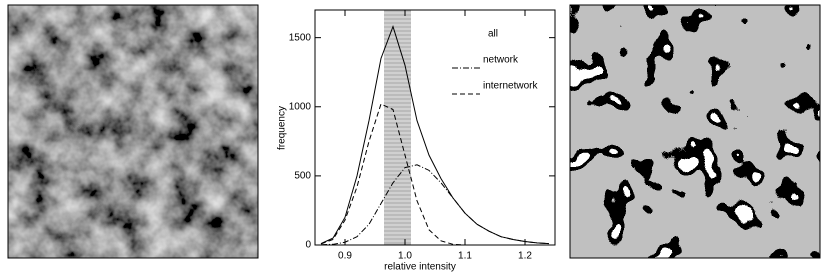  Describe the element at coordinates (493, 34) in the screenshot. I see `legend-label: all` at that location.